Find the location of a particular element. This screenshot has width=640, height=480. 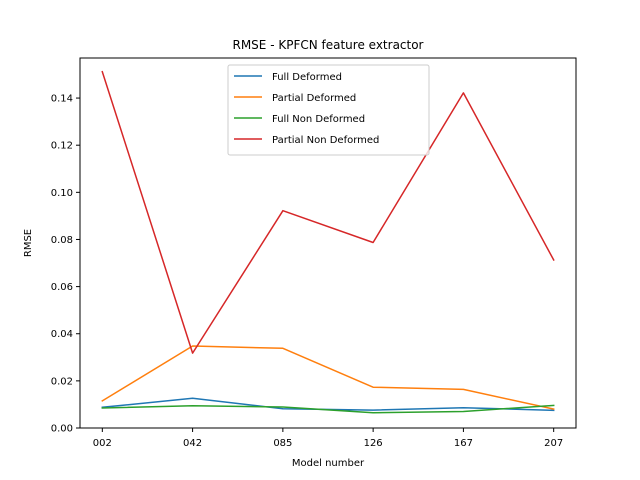

legend-label-partial-non-deformed: Partial Non Deformed is located at coordinates (325, 140).